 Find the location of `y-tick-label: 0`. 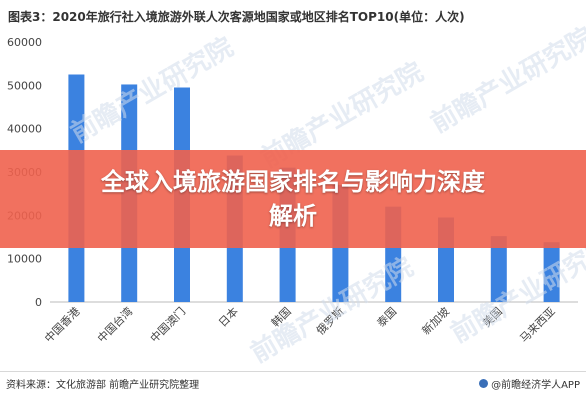

y-tick-label: 0 is located at coordinates (38, 302).